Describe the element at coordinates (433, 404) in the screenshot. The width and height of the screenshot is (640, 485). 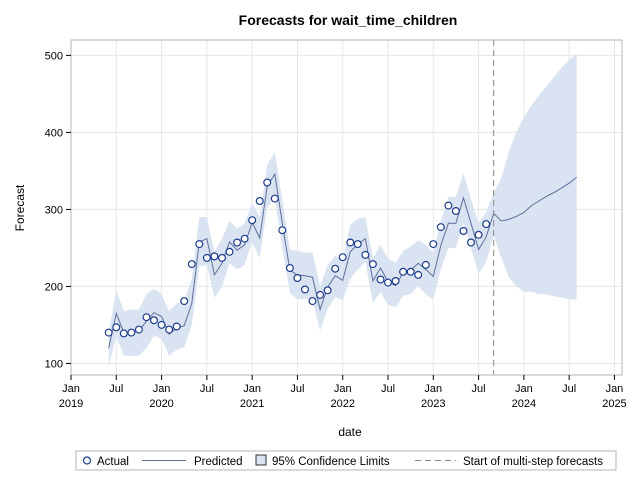
I see `x-tick-year-label: 2023` at that location.